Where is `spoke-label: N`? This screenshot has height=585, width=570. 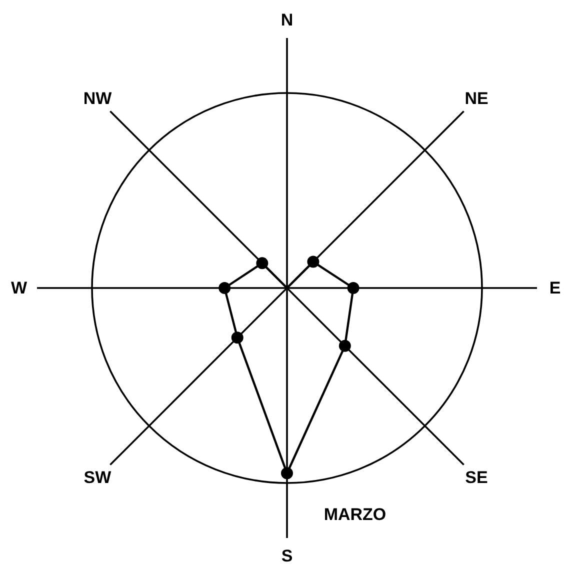
spoke-label: N is located at coordinates (287, 20).